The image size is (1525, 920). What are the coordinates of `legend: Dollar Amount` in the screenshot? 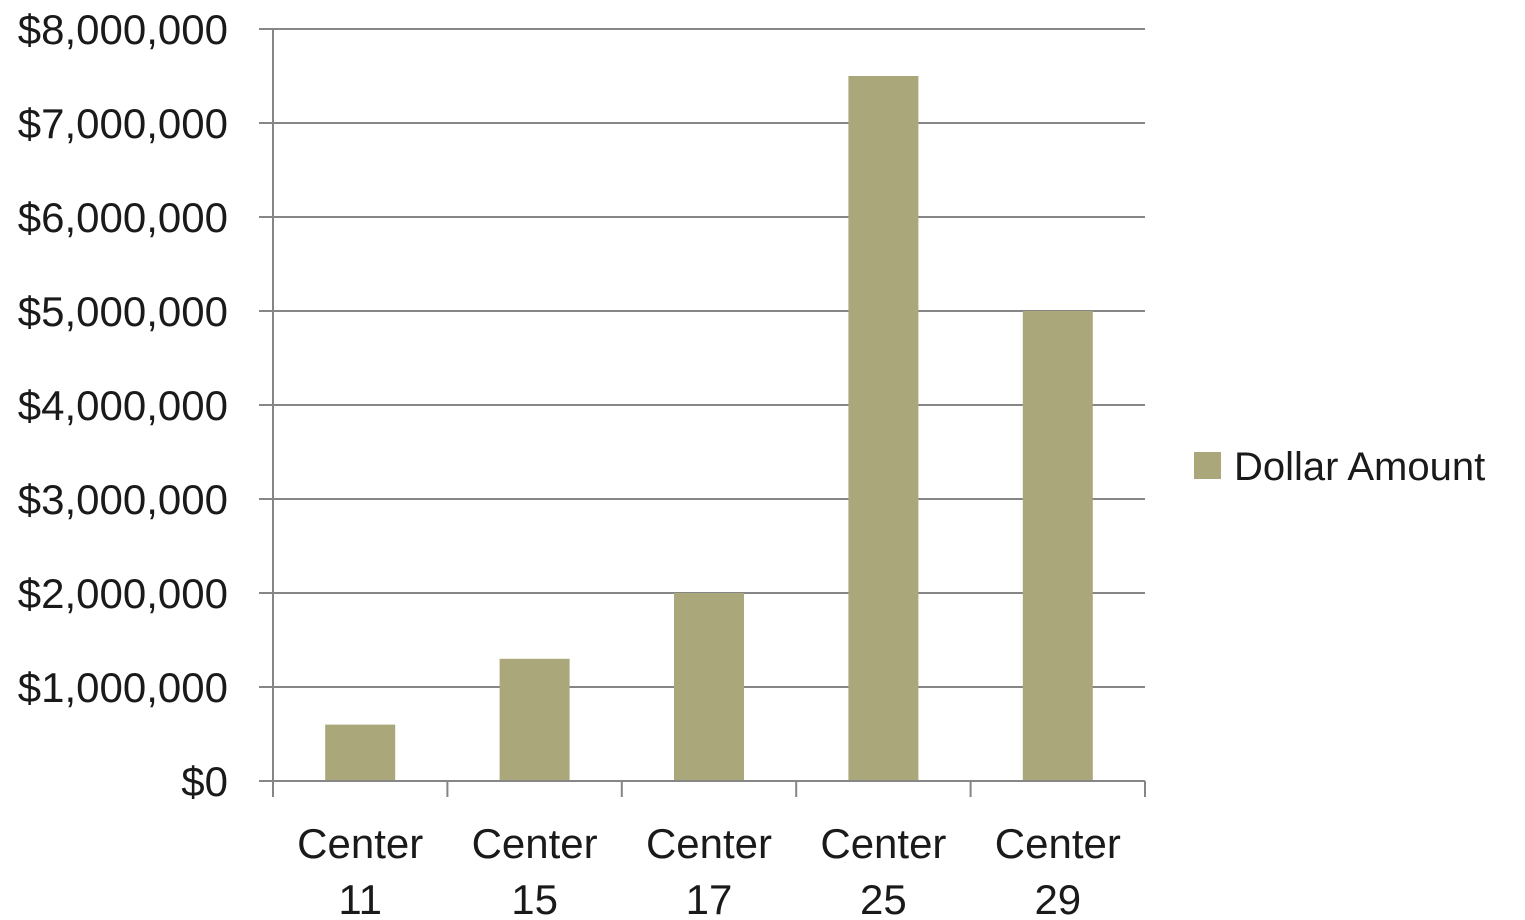 It's located at (1339, 467).